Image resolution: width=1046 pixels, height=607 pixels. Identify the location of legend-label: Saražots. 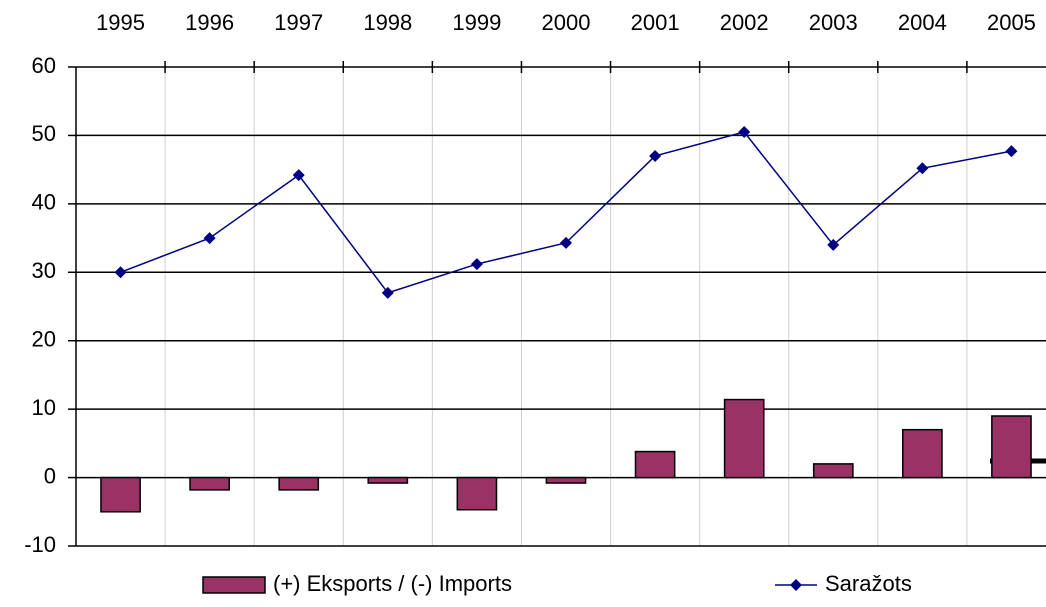
(868, 583).